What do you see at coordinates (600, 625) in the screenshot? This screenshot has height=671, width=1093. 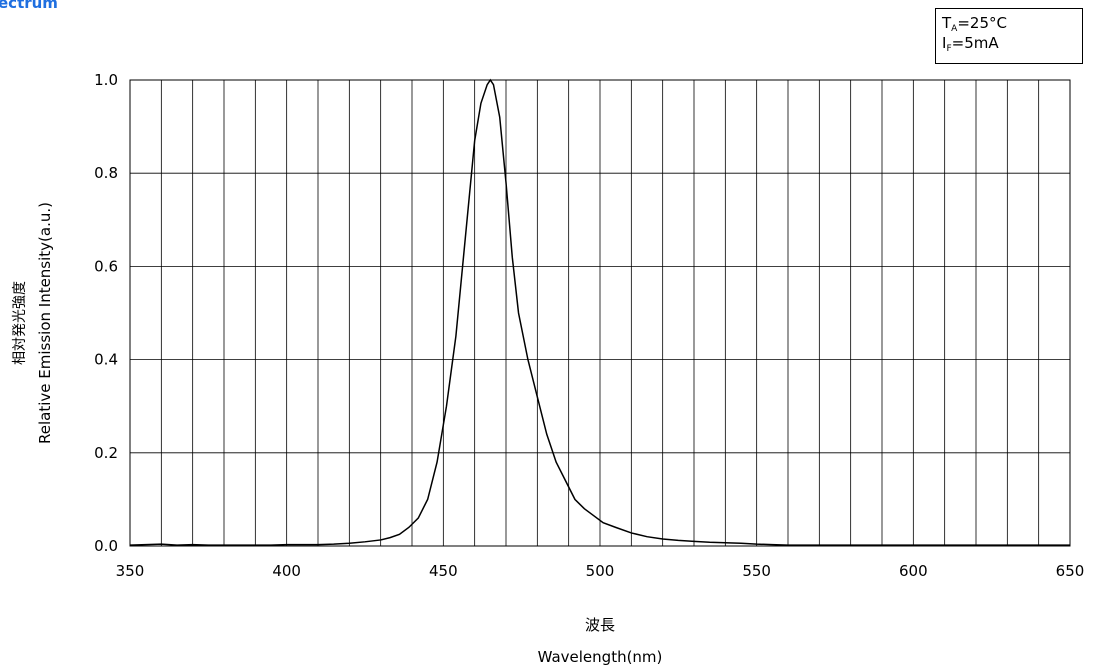 I see `x-axis-label-japanese: 波長` at bounding box center [600, 625].